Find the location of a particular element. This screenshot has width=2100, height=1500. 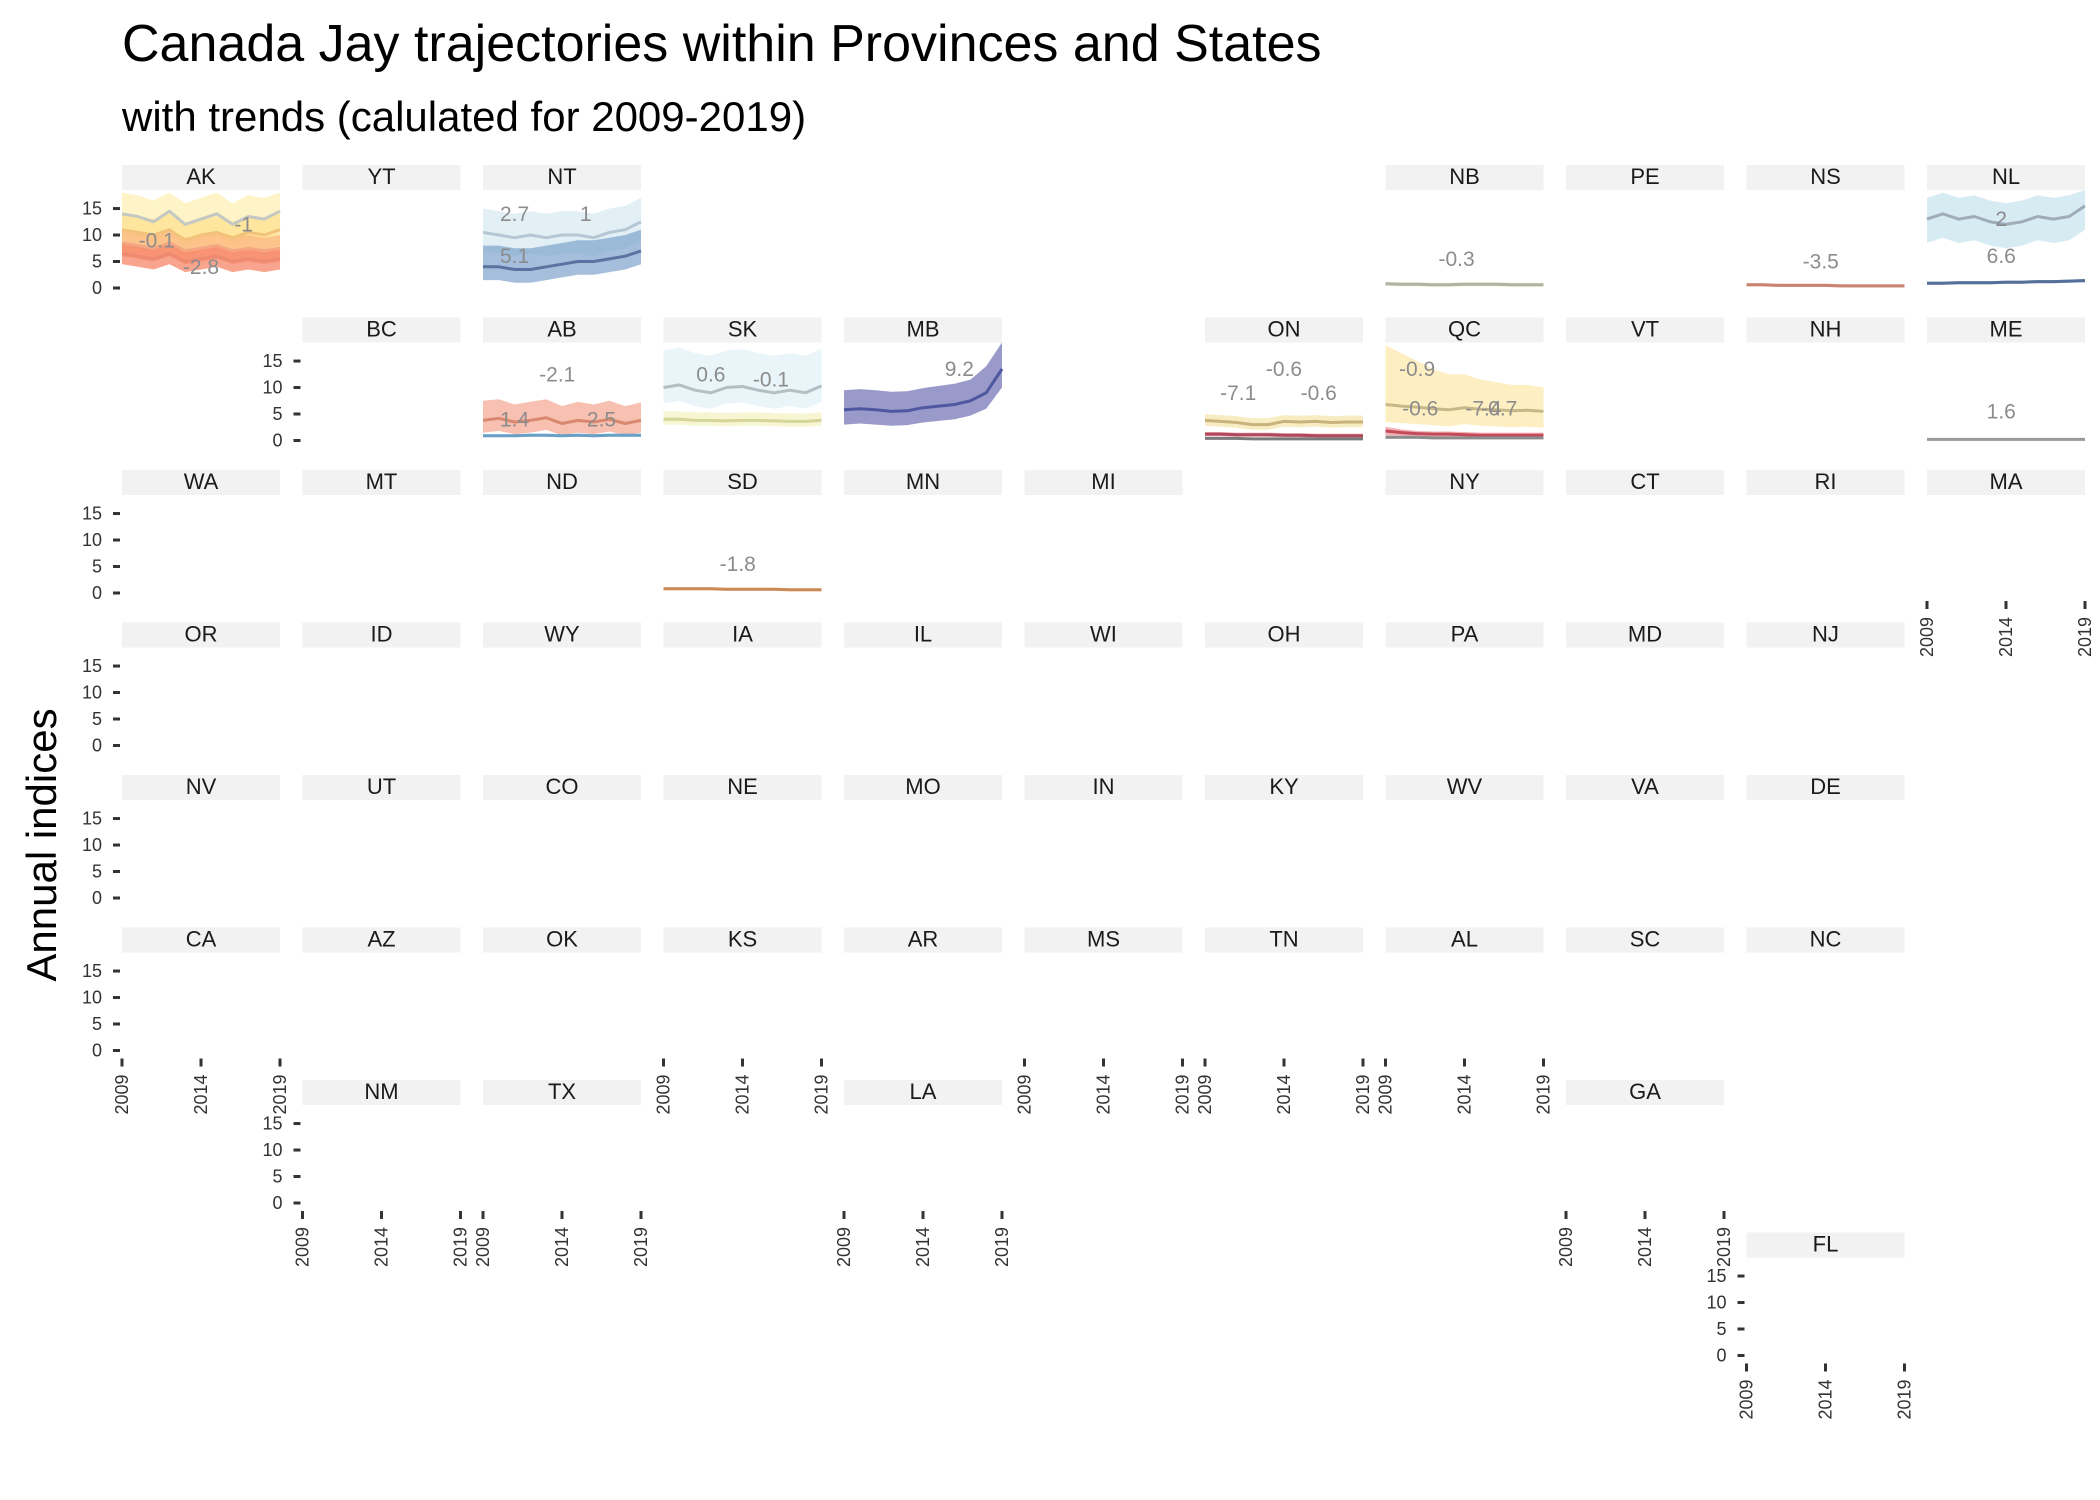

panel-sk: SK0.6 -0.1 is located at coordinates (743, 372).